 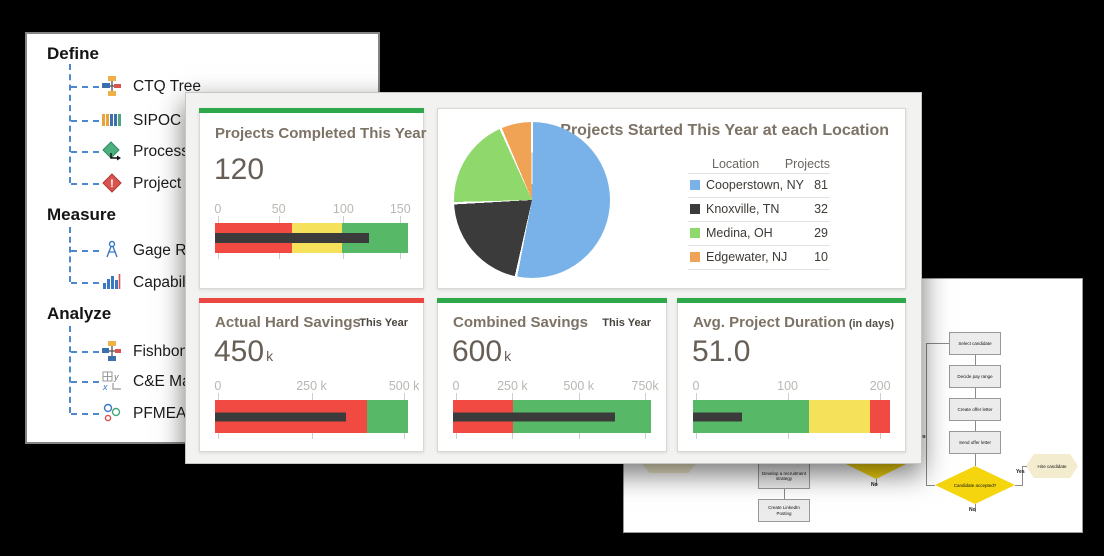 What do you see at coordinates (840, 416) in the screenshot?
I see `bullet-zone-yellow` at bounding box center [840, 416].